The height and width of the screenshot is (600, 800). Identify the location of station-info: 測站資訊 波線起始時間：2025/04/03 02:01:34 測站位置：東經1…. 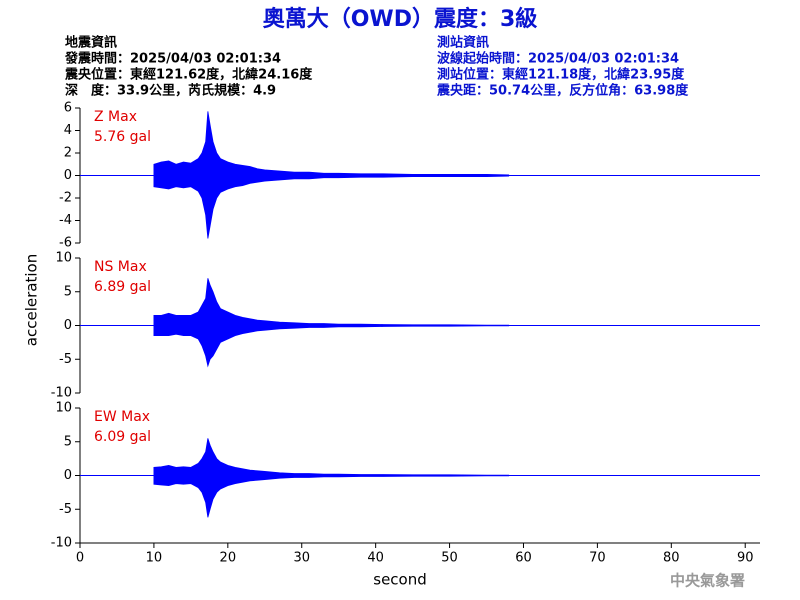
(562, 67).